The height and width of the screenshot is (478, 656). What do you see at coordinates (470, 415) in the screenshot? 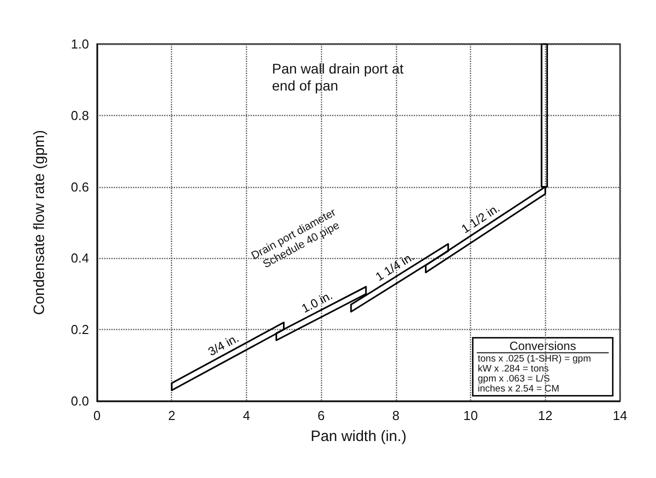
I see `x-tick-label: 10` at bounding box center [470, 415].